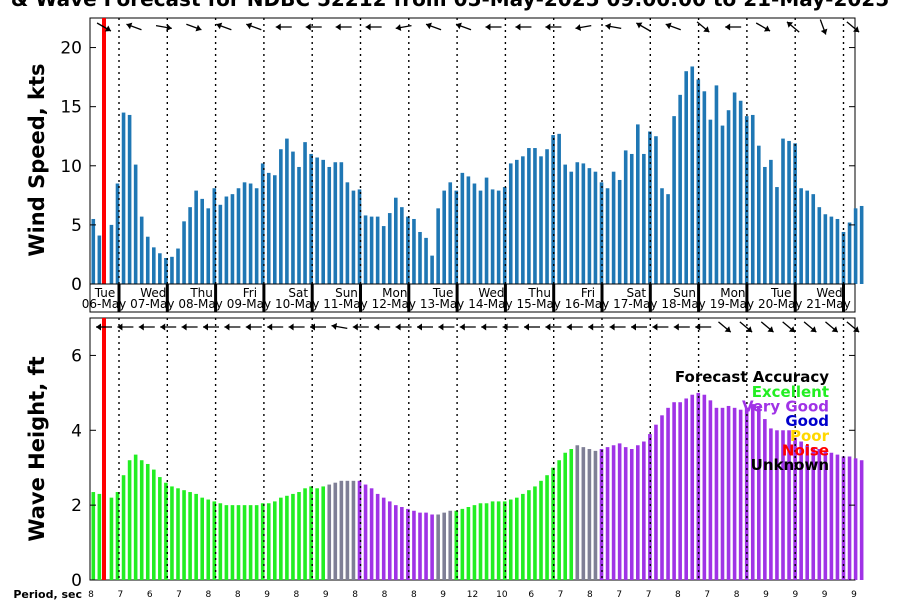 This screenshot has height=600, width=900. What do you see at coordinates (732, 293) in the screenshot?
I see `day-label: Mon` at bounding box center [732, 293].